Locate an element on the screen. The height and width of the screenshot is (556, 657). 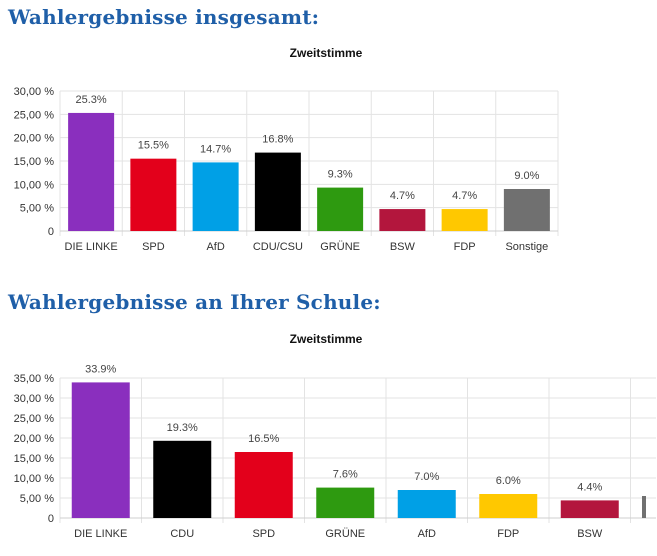
value-label: 9.3% is located at coordinates (340, 175).